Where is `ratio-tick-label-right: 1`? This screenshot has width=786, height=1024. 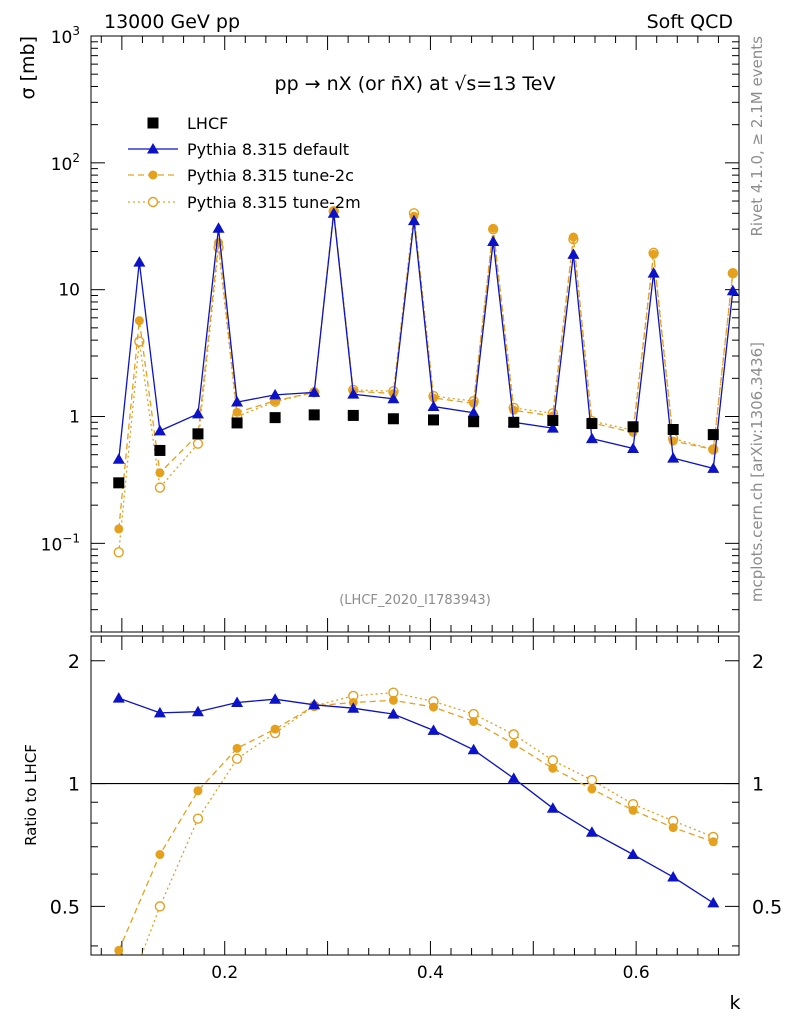
ratio-tick-label-right: 1 is located at coordinates (758, 785).